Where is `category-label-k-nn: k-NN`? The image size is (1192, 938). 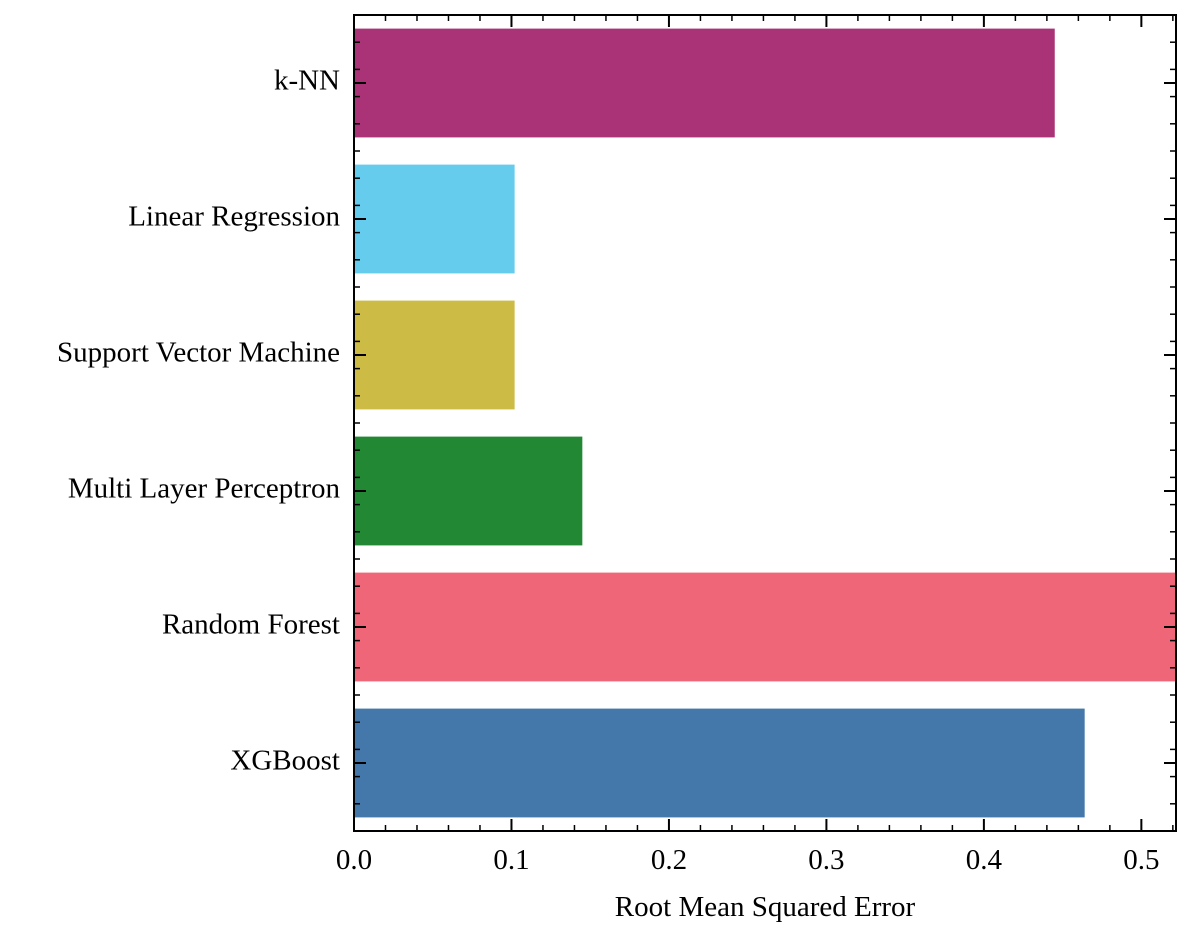 category-label-k-nn: k-NN is located at coordinates (307, 81).